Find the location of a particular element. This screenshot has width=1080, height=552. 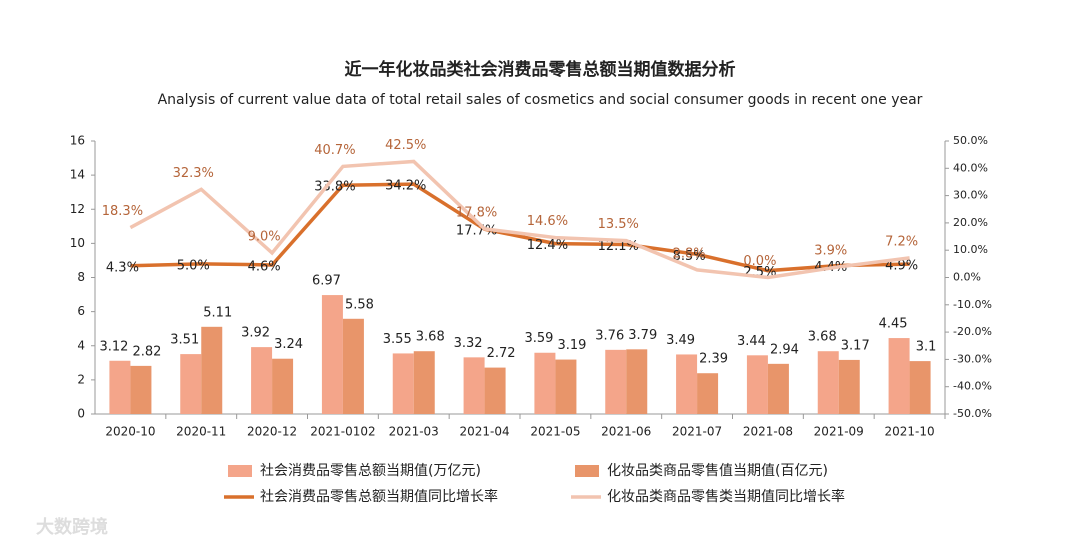

y-tick-label: 6 is located at coordinates (81, 311).